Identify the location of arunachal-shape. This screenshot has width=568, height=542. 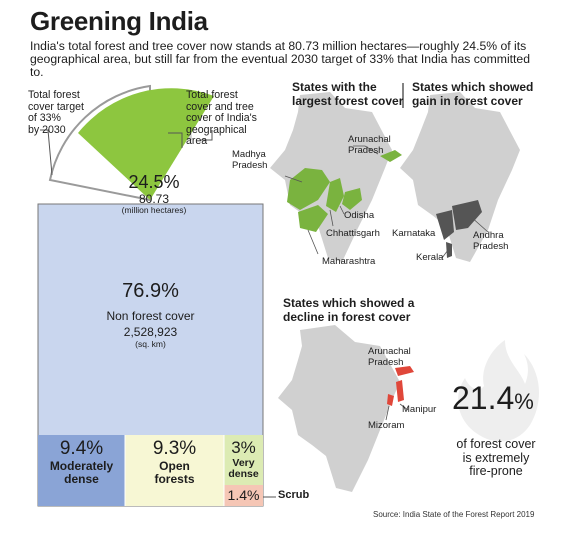
(391, 156).